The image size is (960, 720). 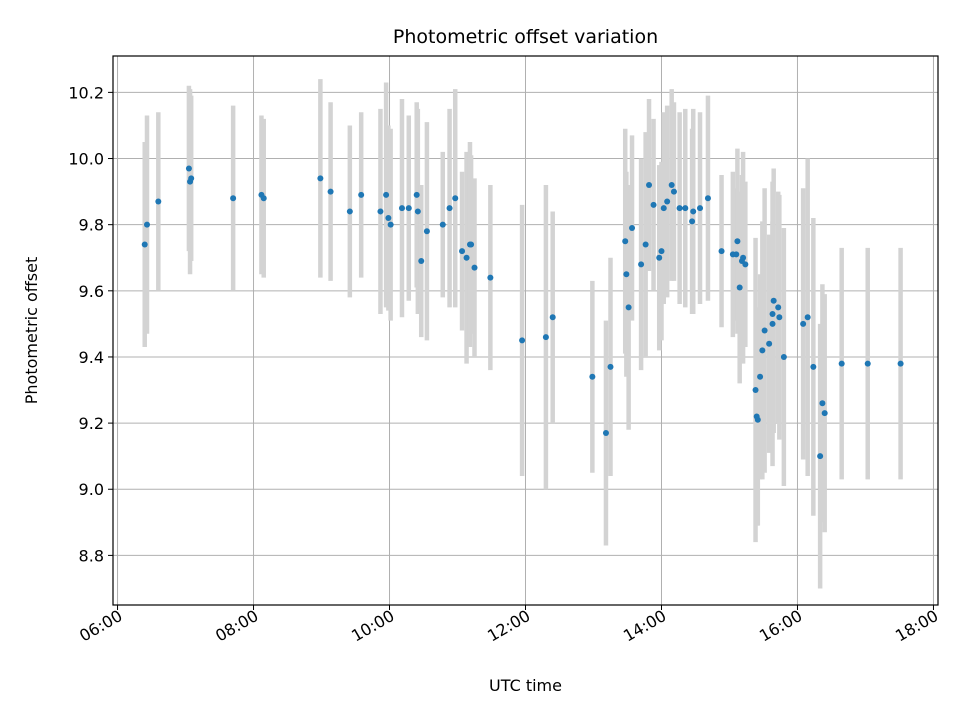 I want to click on y-tick-label: 9.0, so click(x=91, y=489).